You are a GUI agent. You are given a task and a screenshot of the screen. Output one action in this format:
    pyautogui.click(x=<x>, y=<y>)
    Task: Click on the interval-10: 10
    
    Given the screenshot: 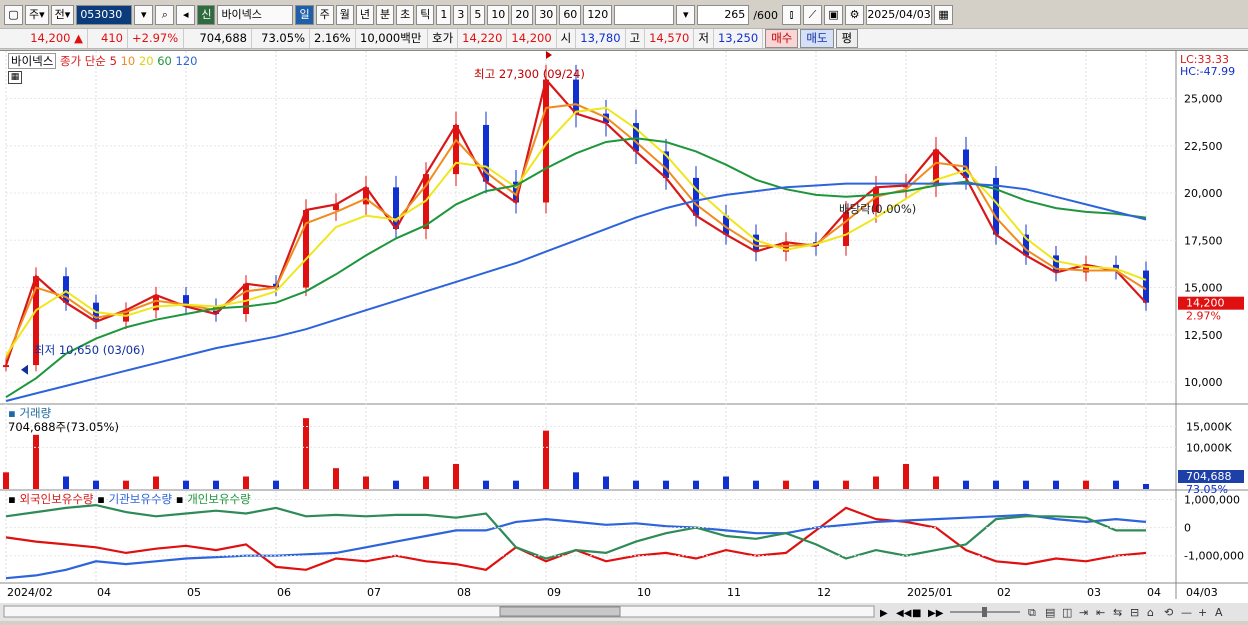 What is the action you would take?
    pyautogui.click(x=498, y=15)
    